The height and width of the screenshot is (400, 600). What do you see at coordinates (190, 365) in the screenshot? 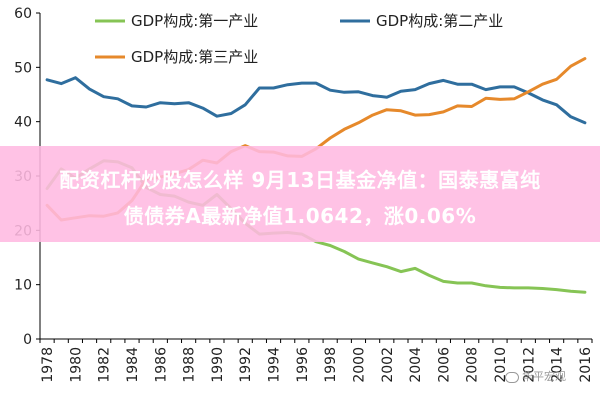
I see `x-tick-label: 1988` at bounding box center [190, 365].